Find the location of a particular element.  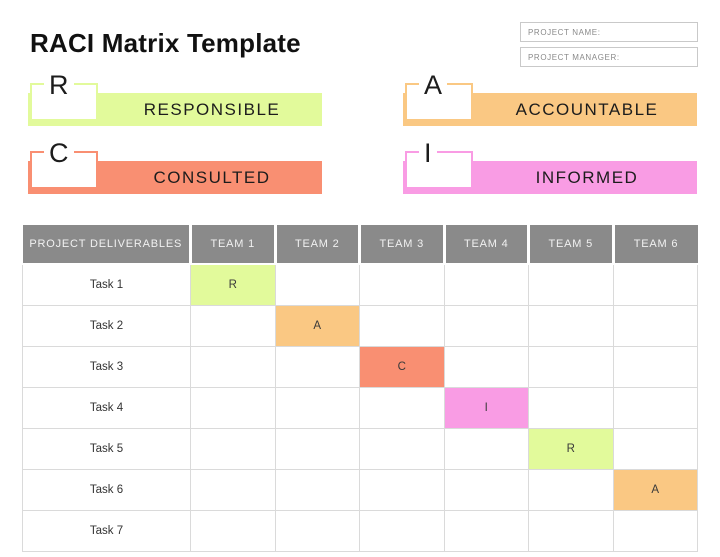

column-header-team2: TEAM 2 is located at coordinates (318, 245).